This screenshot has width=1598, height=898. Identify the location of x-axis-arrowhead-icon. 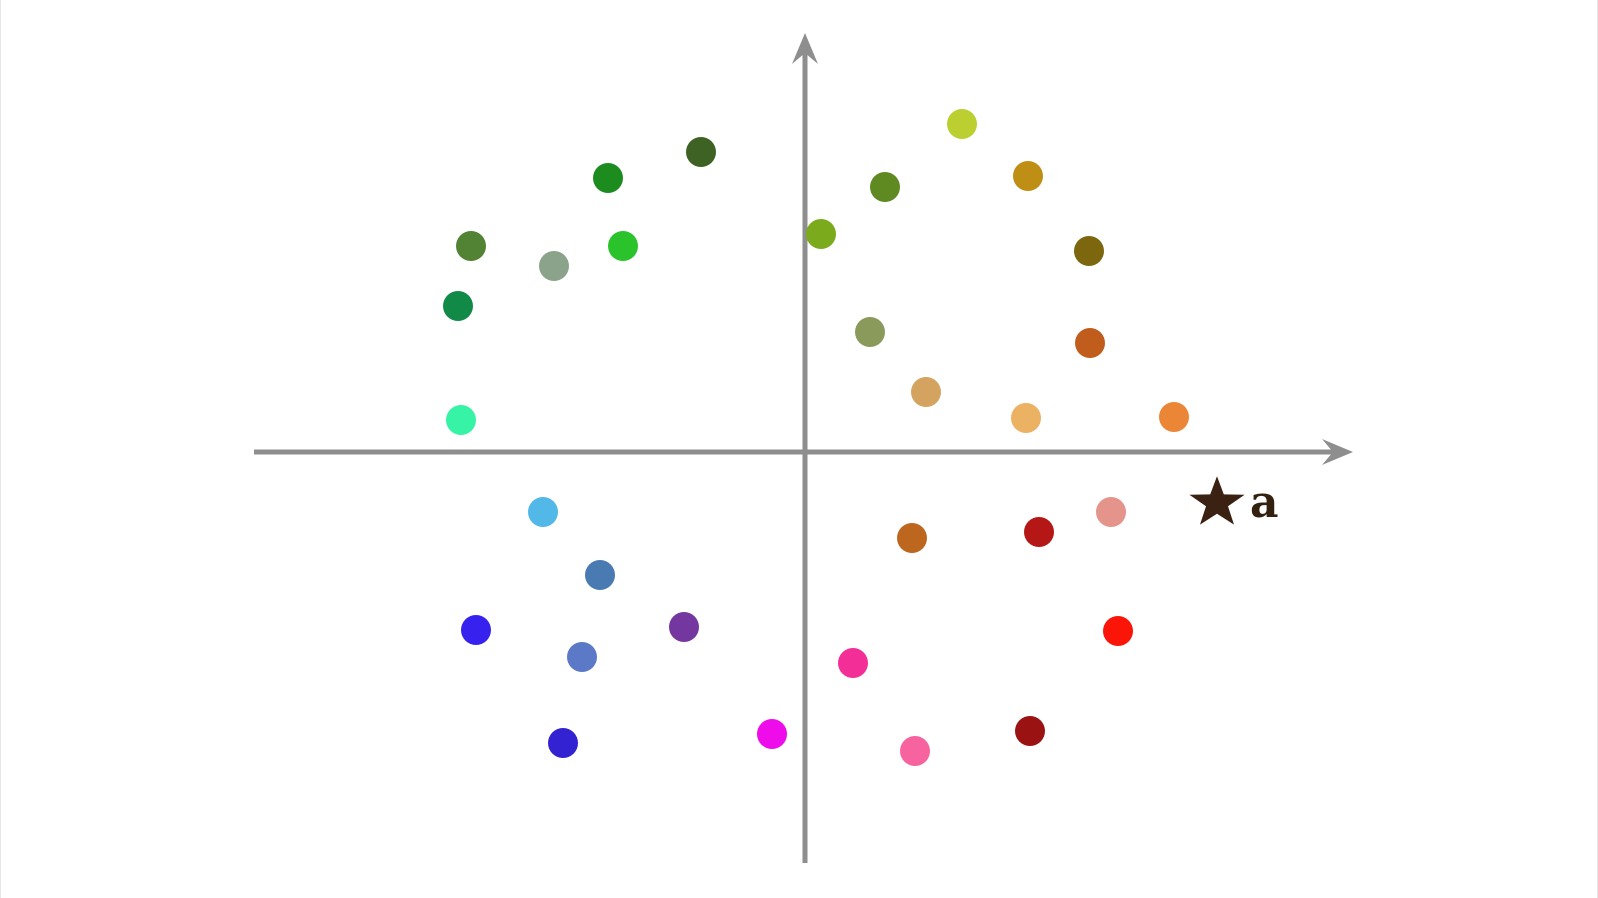
(1337, 452).